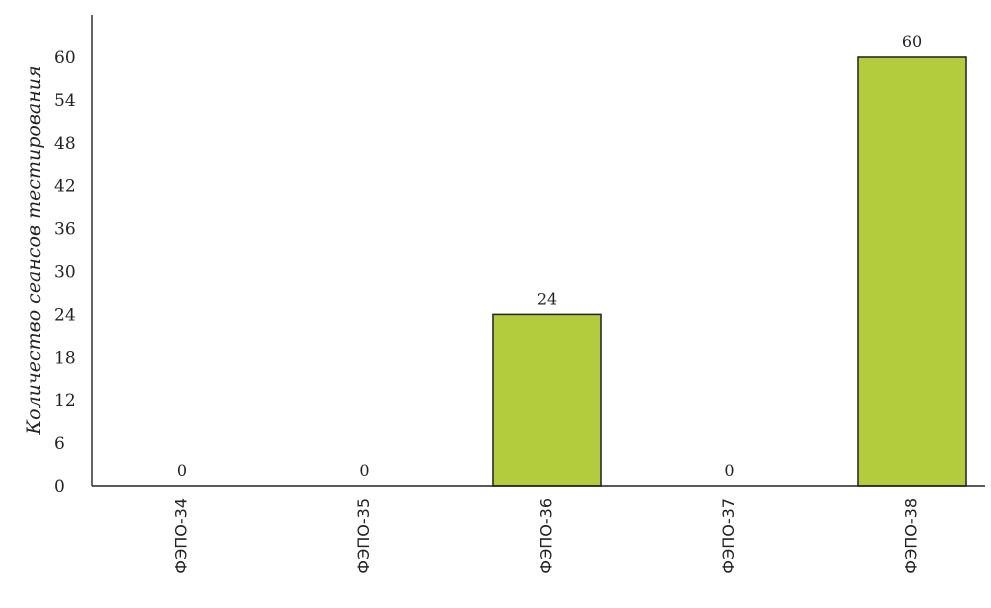  What do you see at coordinates (547, 298) in the screenshot?
I see `data-label-ФЭПО-36: 24` at bounding box center [547, 298].